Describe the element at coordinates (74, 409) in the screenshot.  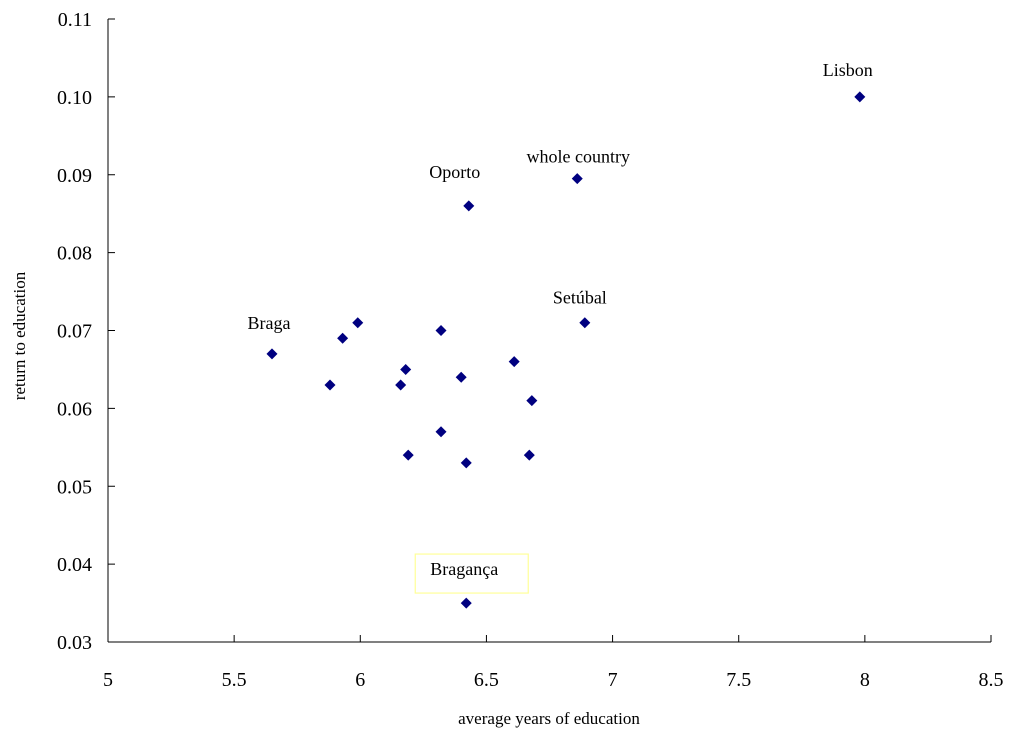
I see `y-tick-label: 0.06` at that location.